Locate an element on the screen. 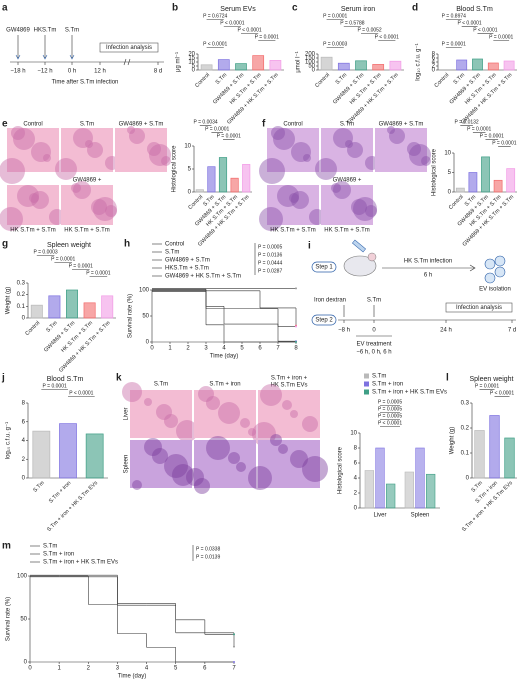 Image resolution: width=521 pixels, height=685 pixels. time-tick-label: −18 h is located at coordinates (17, 72).